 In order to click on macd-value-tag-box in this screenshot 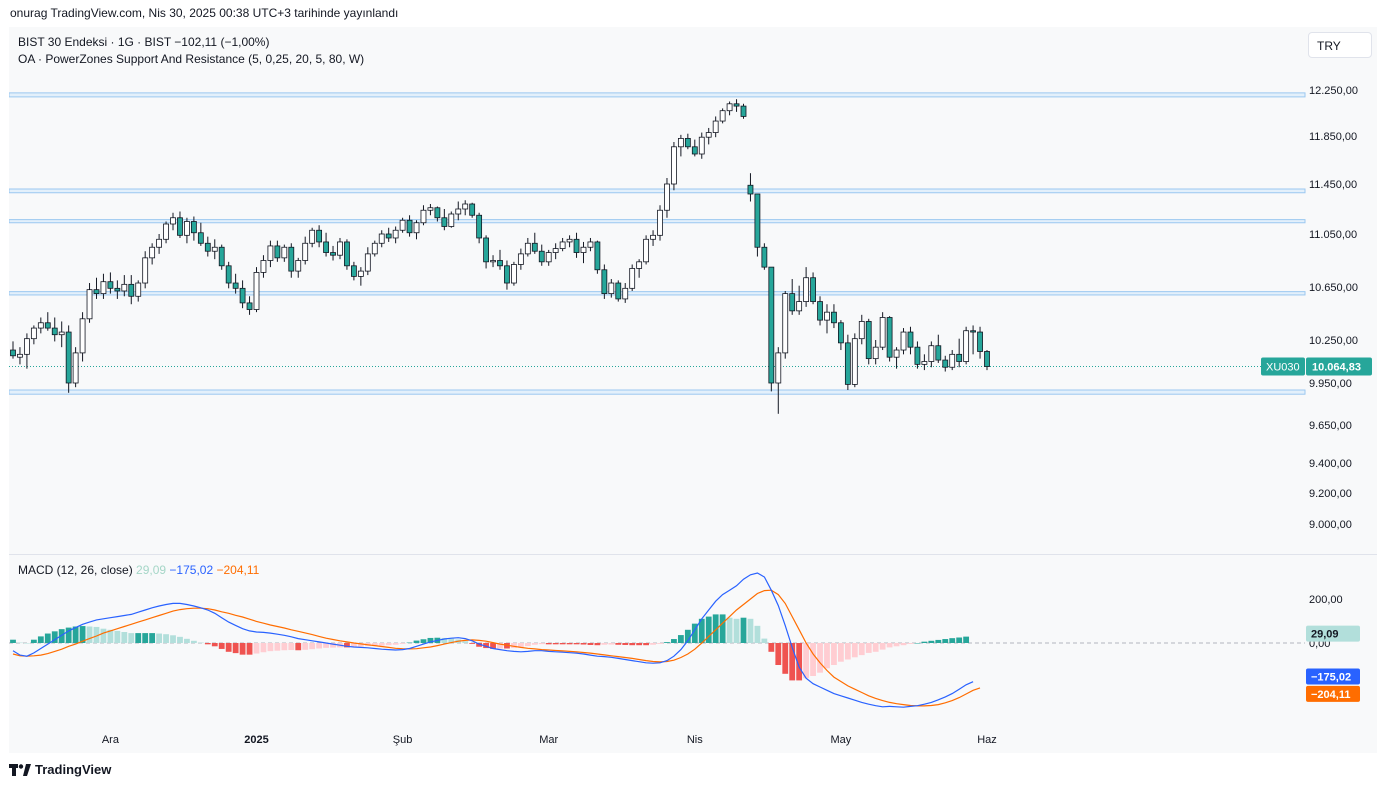, I will do `click(1333, 676)`.